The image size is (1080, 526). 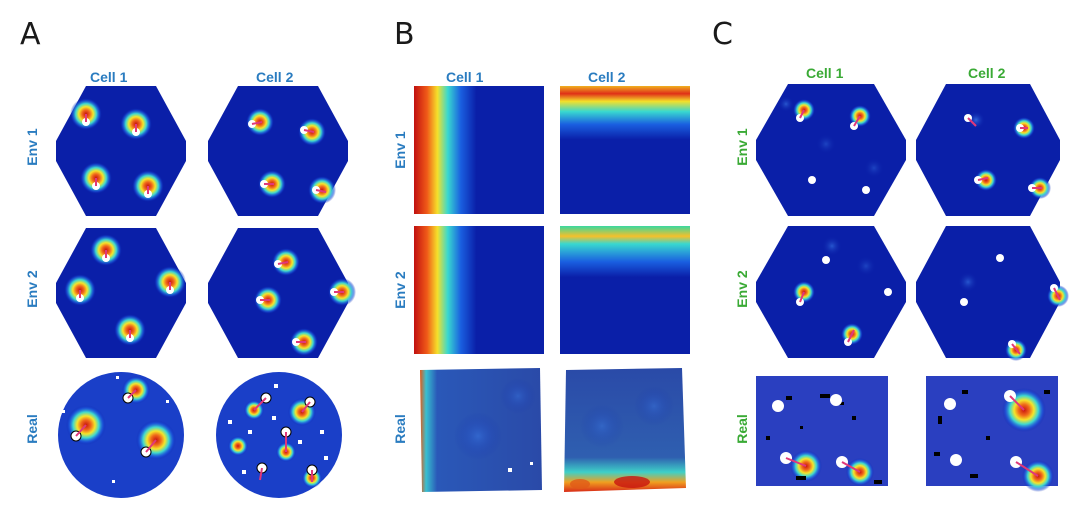 What do you see at coordinates (32, 147) in the screenshot?
I see `panel-a-row-label-1: Env 1` at bounding box center [32, 147].